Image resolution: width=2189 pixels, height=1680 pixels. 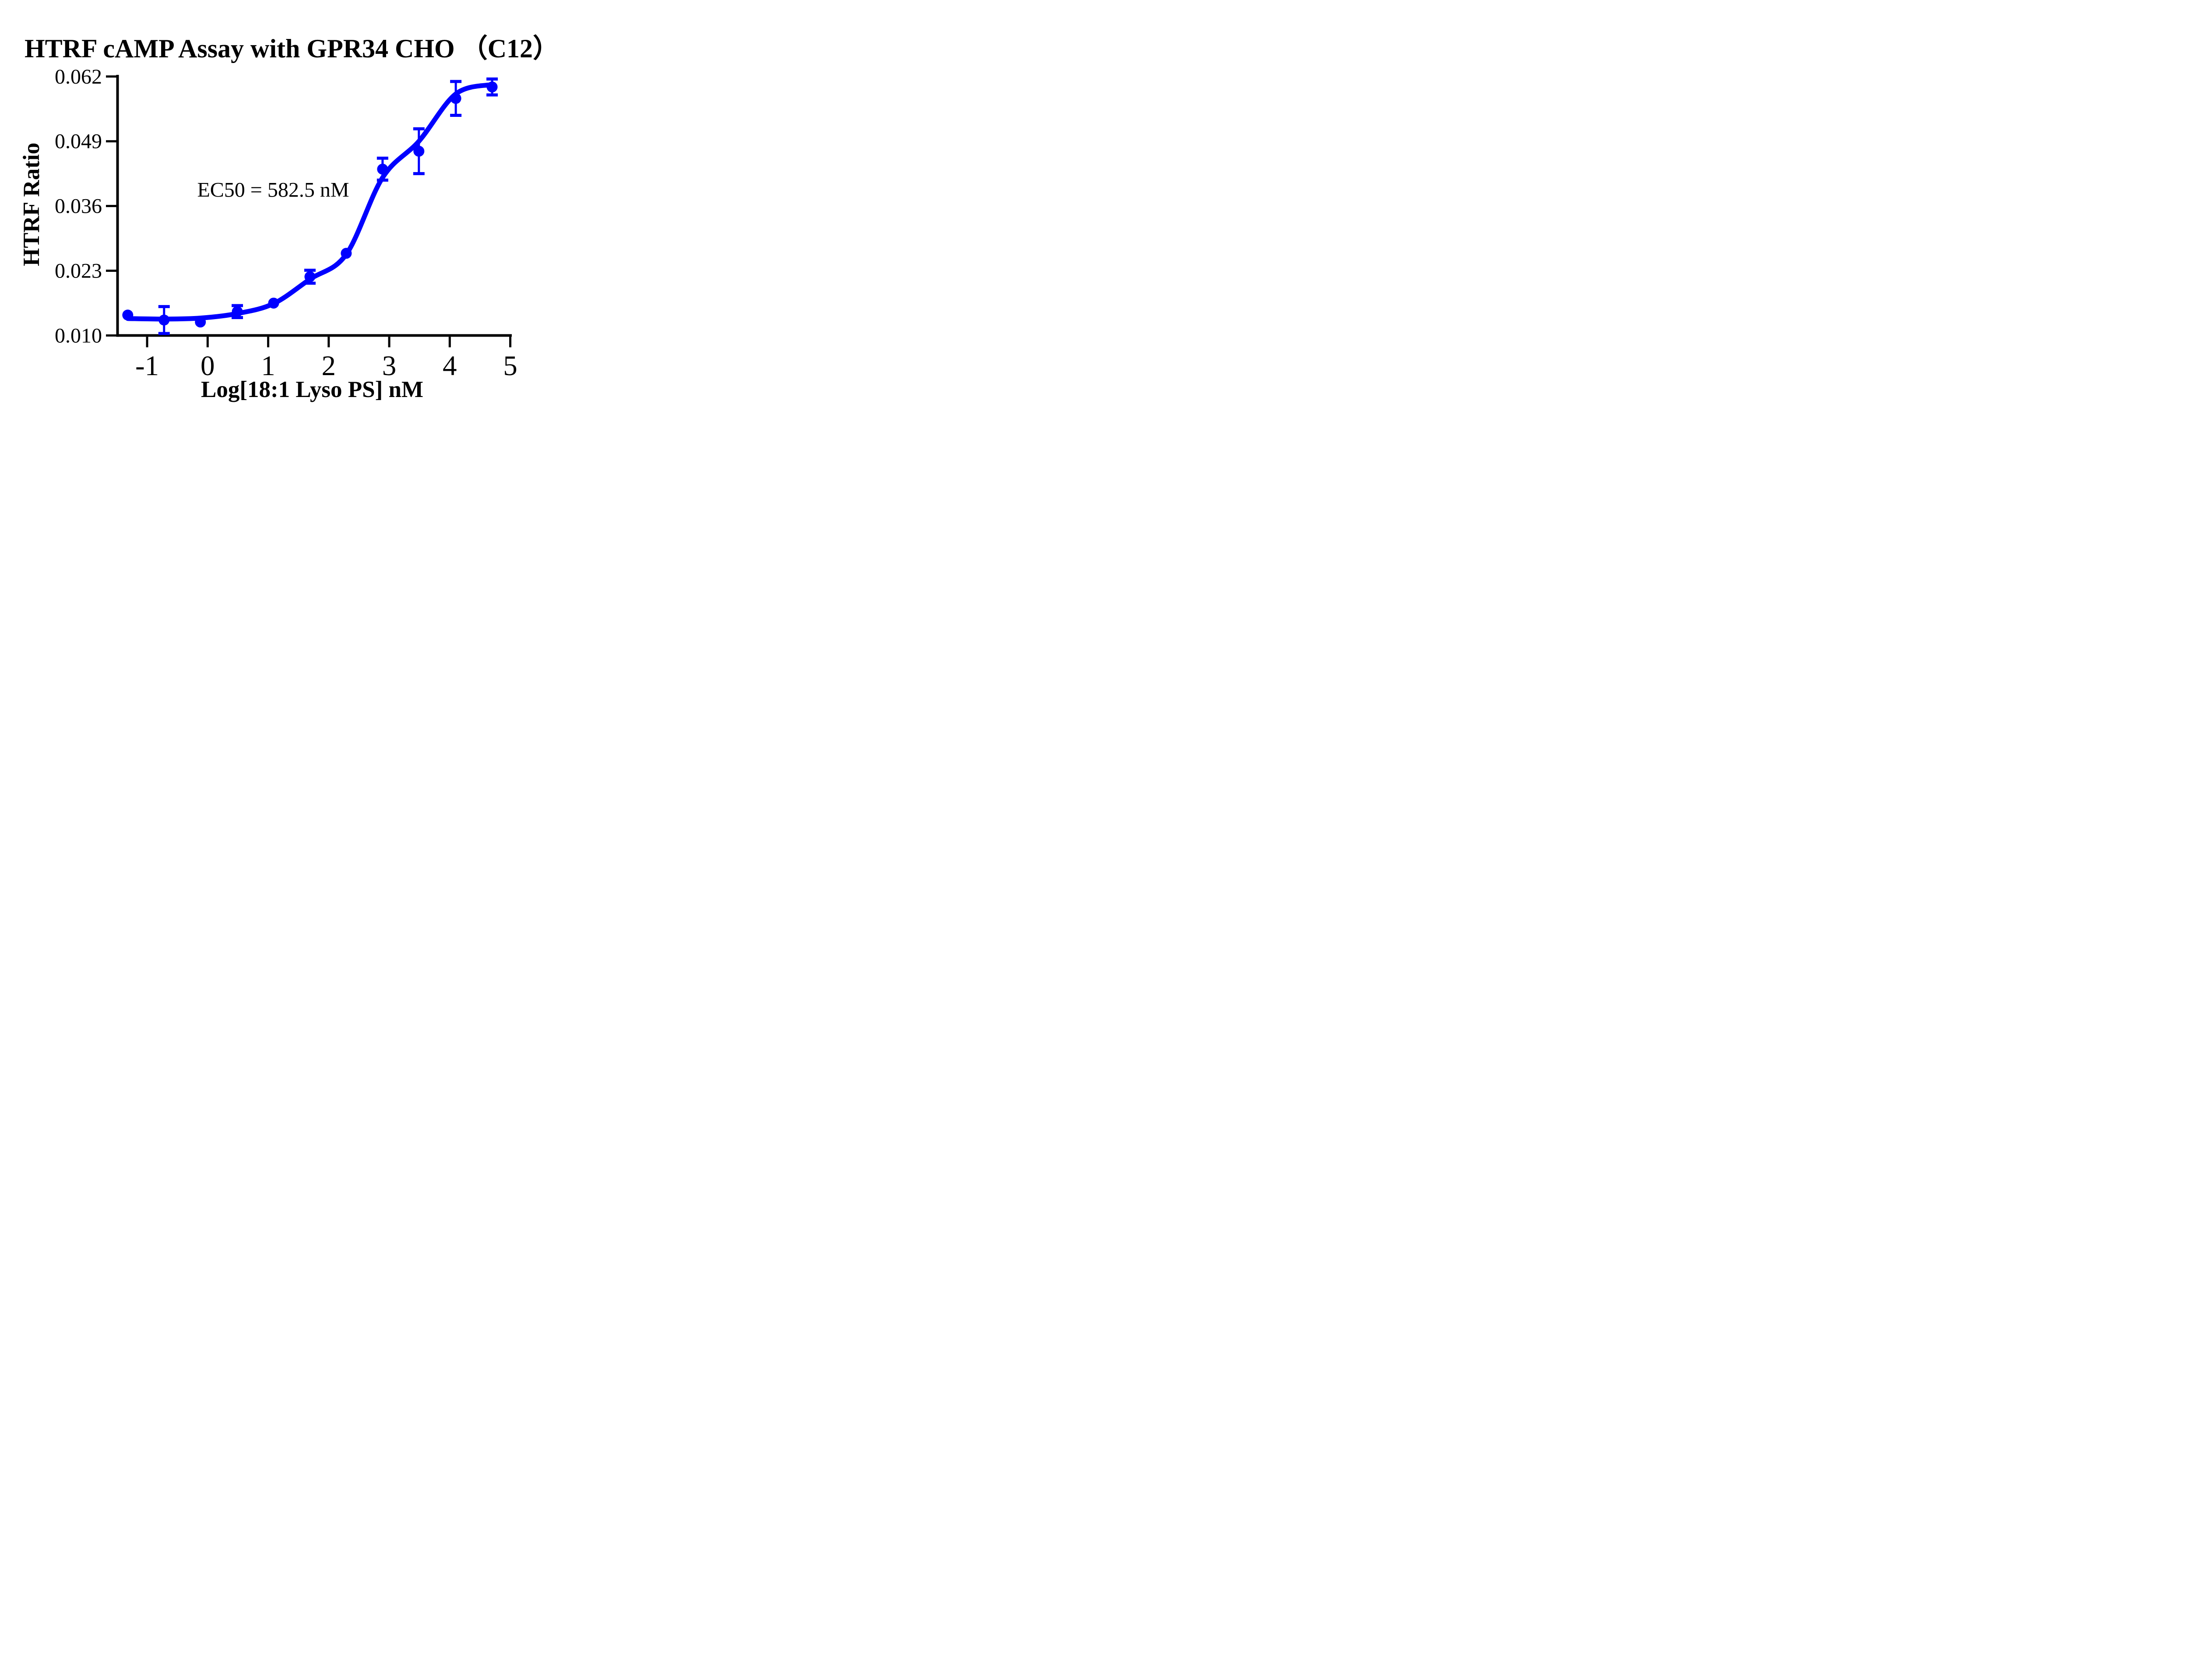 I want to click on x-tick-label: -1, so click(x=147, y=366).